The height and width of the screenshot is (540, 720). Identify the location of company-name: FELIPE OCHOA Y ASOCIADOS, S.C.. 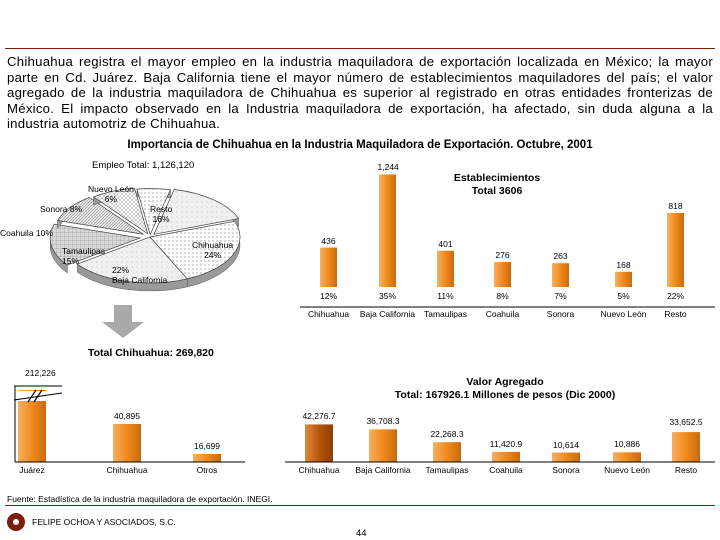
(104, 522).